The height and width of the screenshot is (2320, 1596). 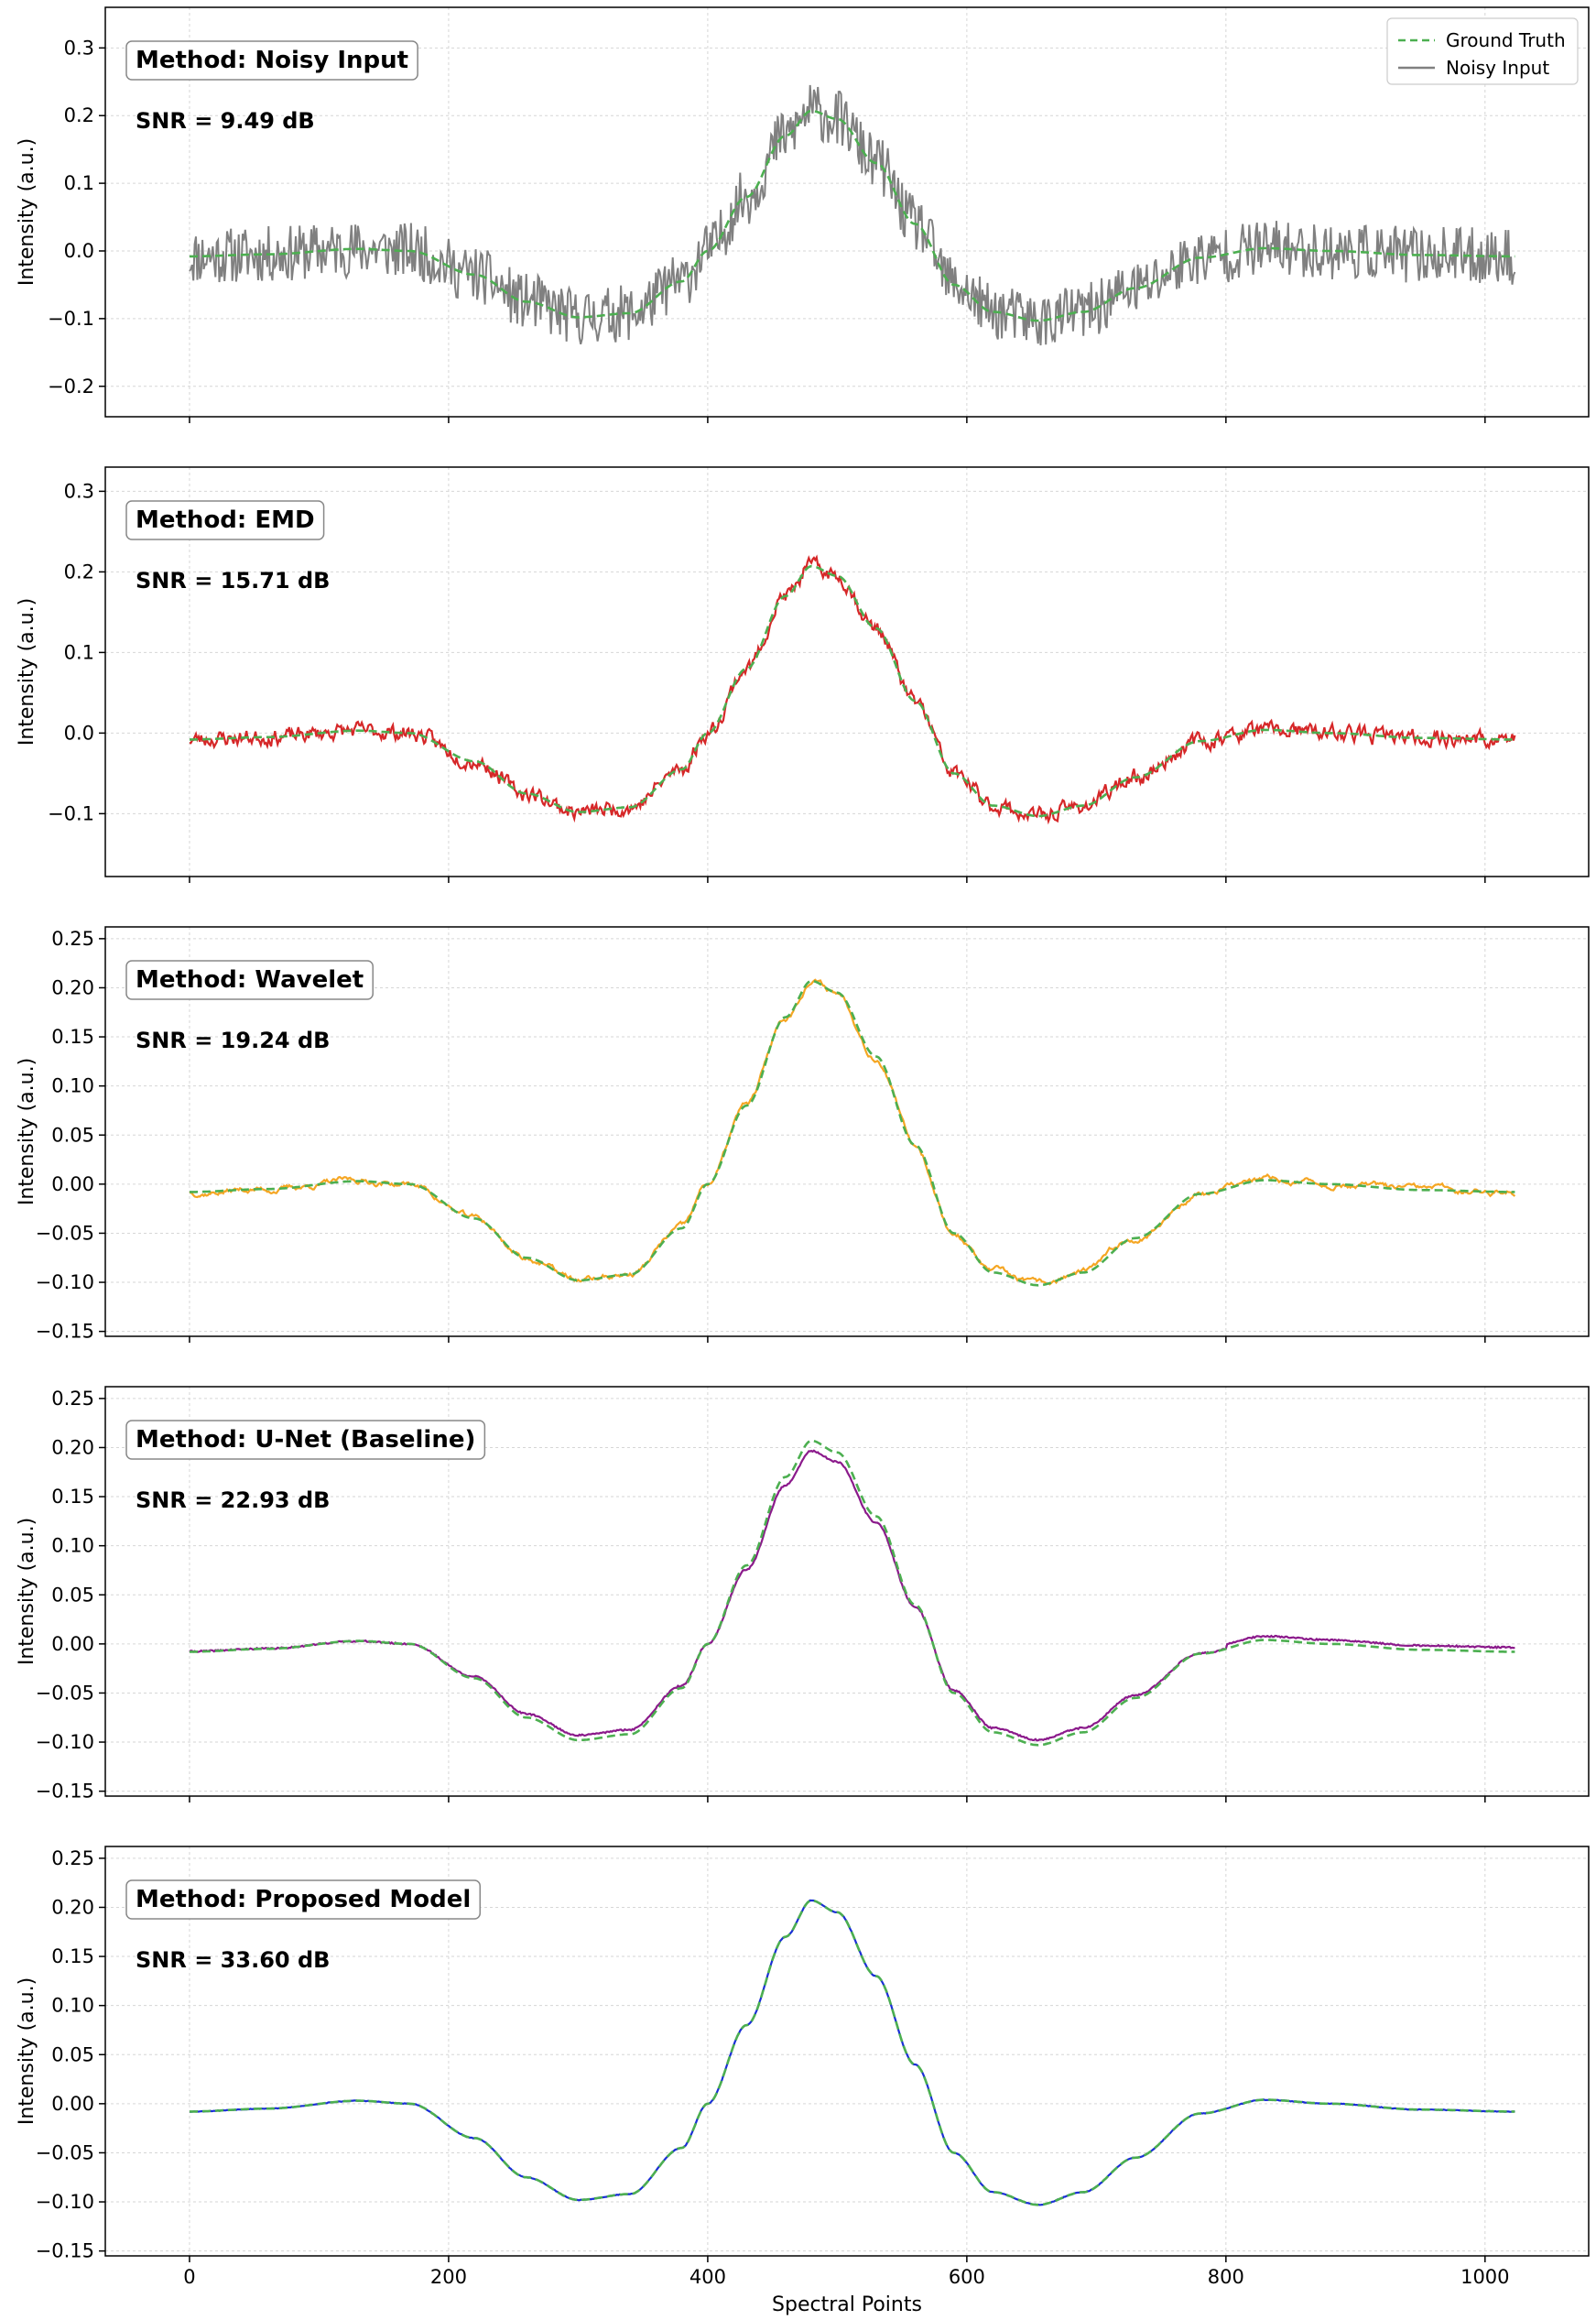 What do you see at coordinates (71, 387) in the screenshot?
I see `y-tick-label: −0.2` at bounding box center [71, 387].